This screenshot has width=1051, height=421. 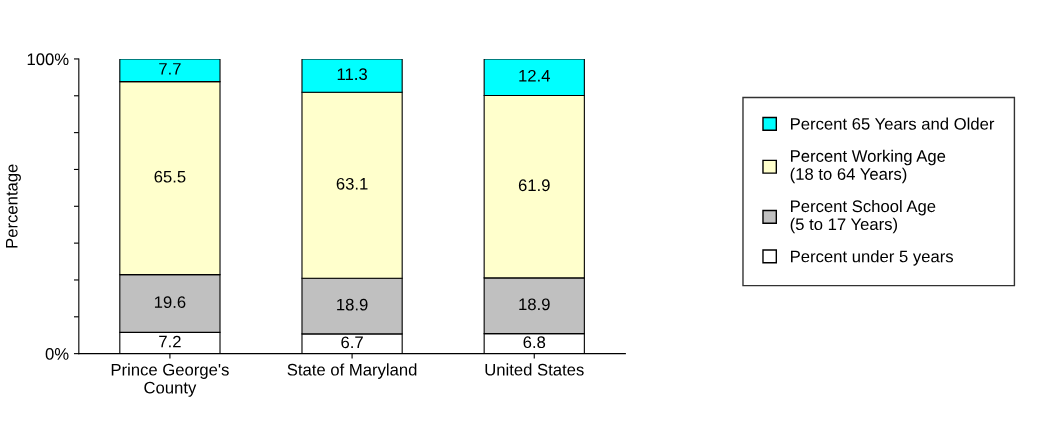 I want to click on data-label: 6.7, so click(x=352, y=342).